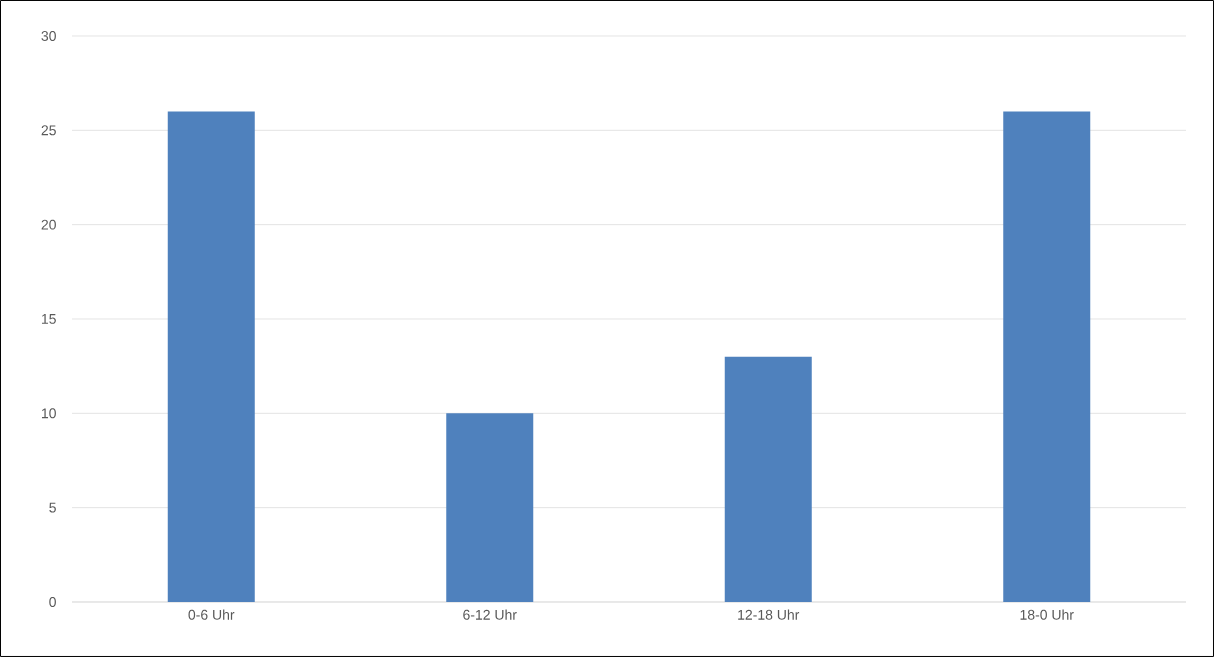 Image resolution: width=1214 pixels, height=657 pixels. I want to click on x-tick-label: 0-6 Uhr, so click(211, 614).